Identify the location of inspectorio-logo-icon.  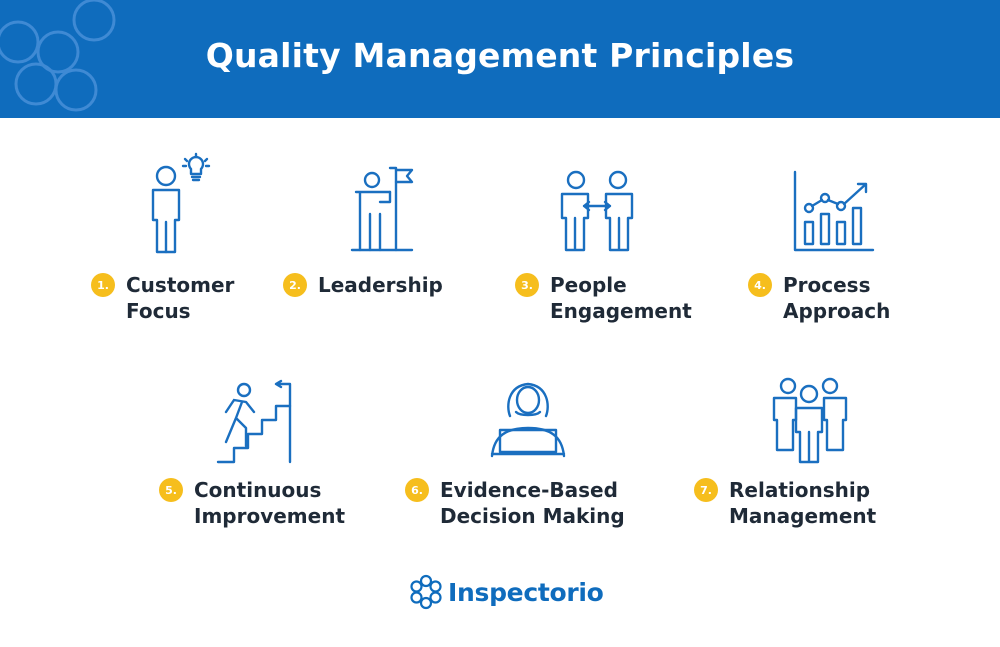
(426, 592).